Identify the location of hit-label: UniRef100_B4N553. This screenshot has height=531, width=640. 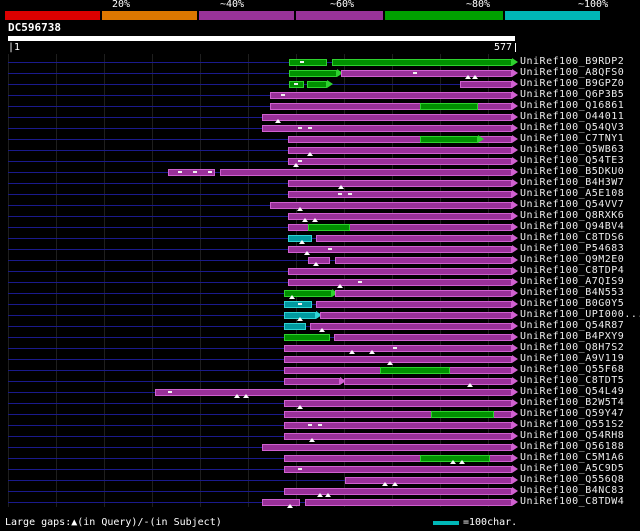
(572, 292).